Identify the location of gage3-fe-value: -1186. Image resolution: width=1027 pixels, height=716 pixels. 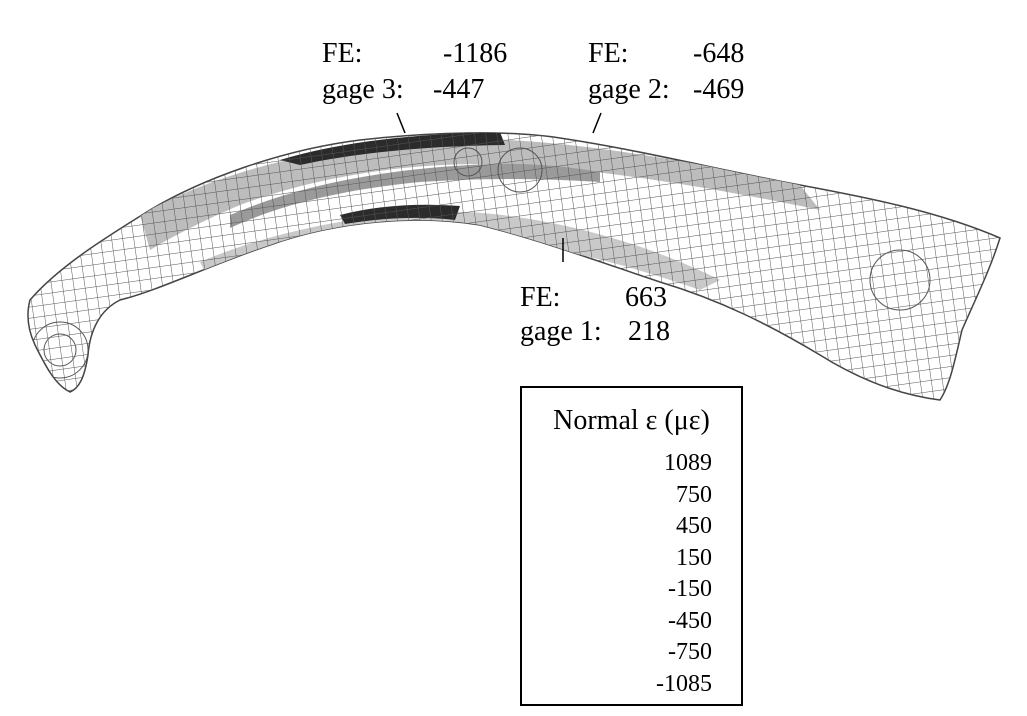
(475, 53).